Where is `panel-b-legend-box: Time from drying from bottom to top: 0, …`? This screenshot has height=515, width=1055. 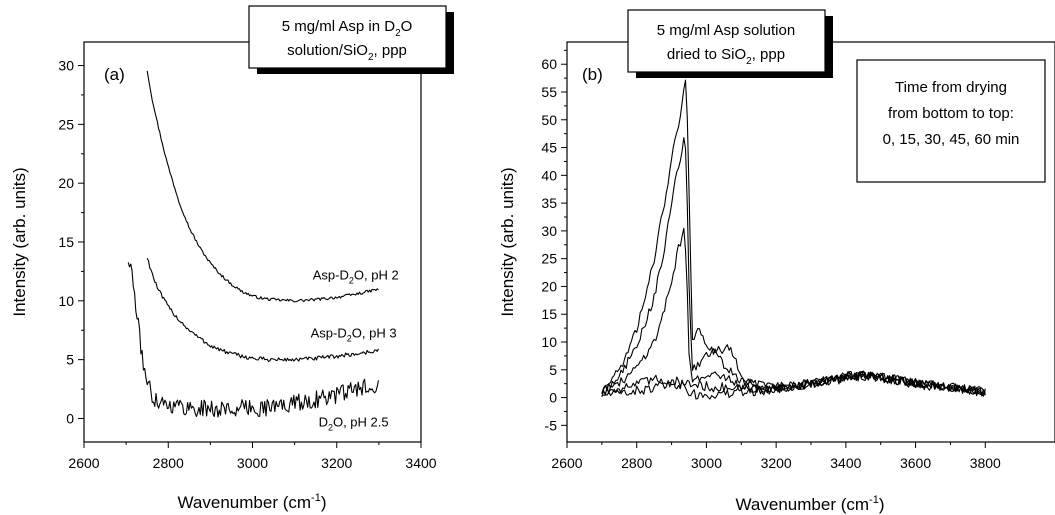 panel-b-legend-box: Time from drying from bottom to top: 0, … is located at coordinates (951, 121).